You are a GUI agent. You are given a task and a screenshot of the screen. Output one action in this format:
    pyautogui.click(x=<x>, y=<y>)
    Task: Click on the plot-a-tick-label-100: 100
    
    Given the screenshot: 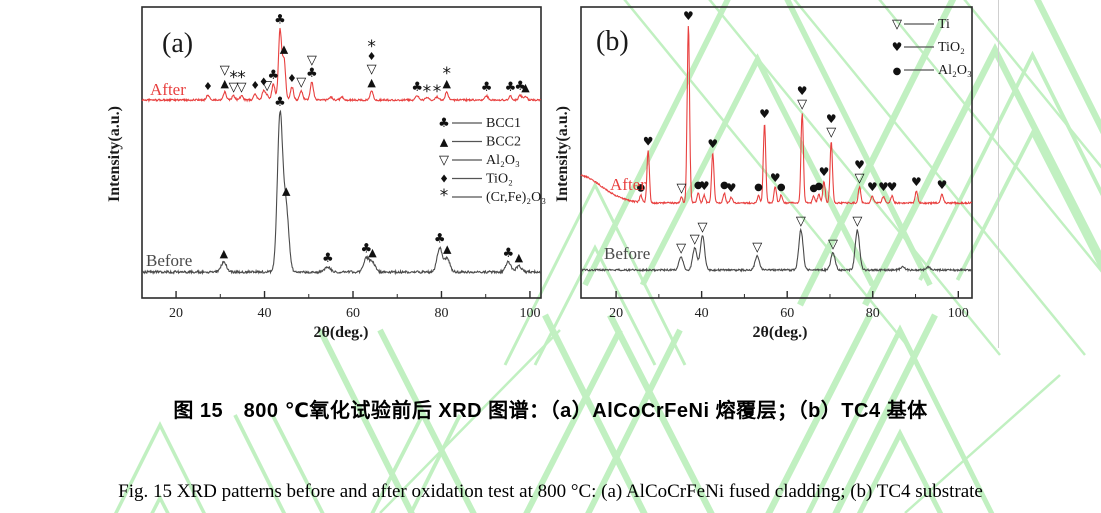 What is the action you would take?
    pyautogui.click(x=529, y=313)
    